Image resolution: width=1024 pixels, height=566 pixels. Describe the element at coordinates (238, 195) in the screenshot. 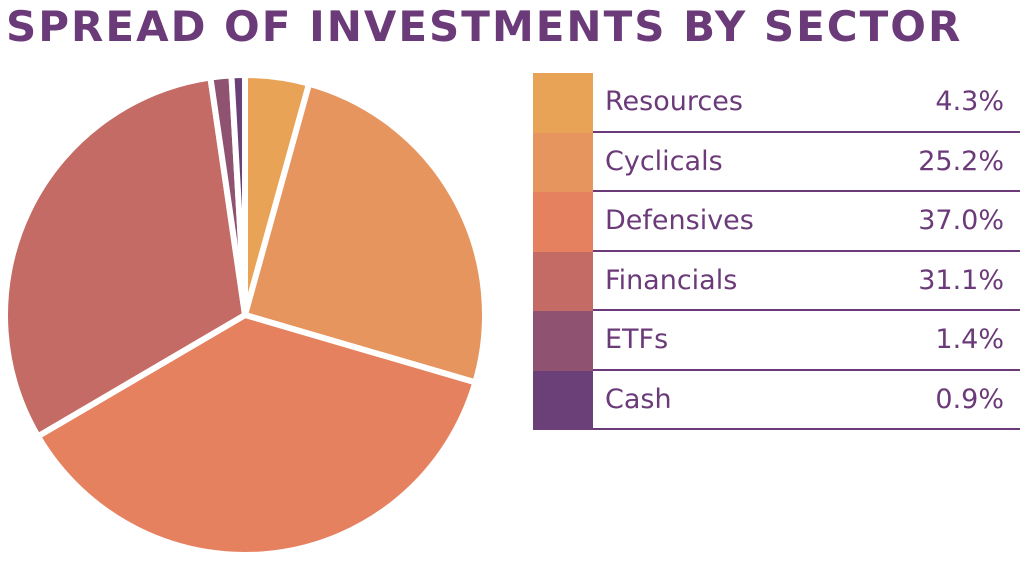

I see `pie-slice-cash` at that location.